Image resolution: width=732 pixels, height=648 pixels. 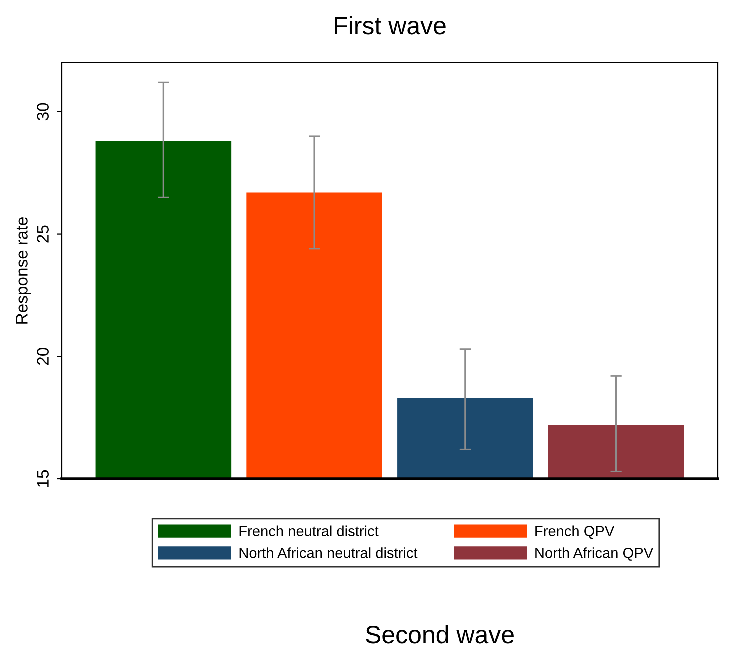 I want to click on legend-label: North African neutral district, so click(x=329, y=553).